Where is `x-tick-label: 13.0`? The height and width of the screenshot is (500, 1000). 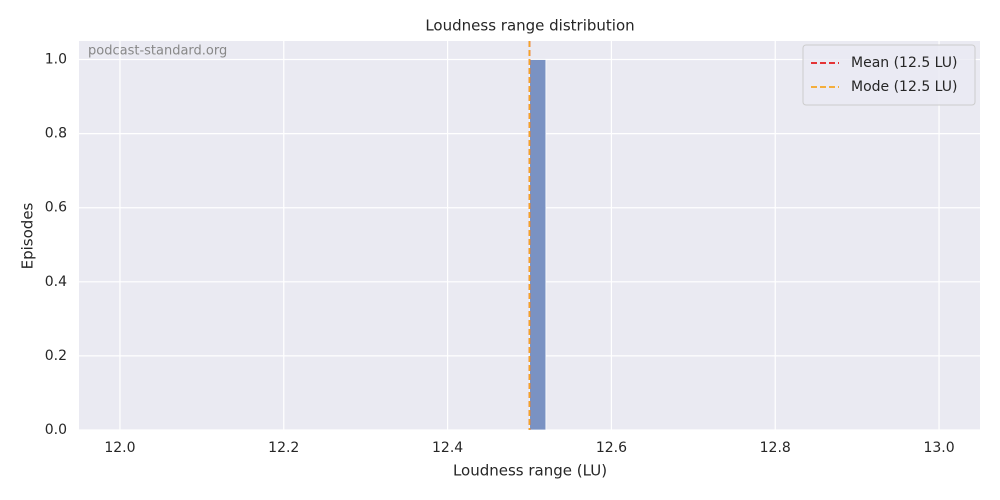 x-tick-label: 13.0 is located at coordinates (938, 448).